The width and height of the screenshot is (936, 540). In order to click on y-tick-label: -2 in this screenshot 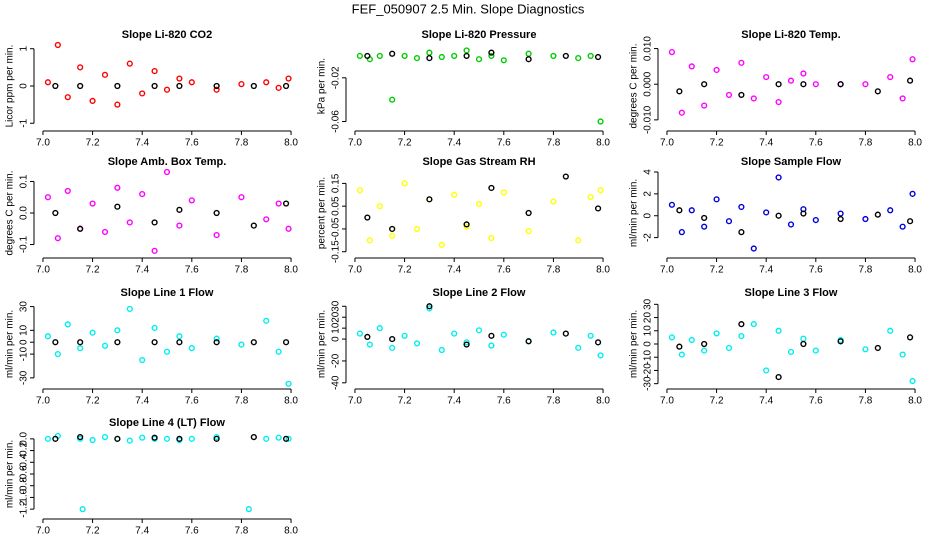, I will do `click(648, 237)`.